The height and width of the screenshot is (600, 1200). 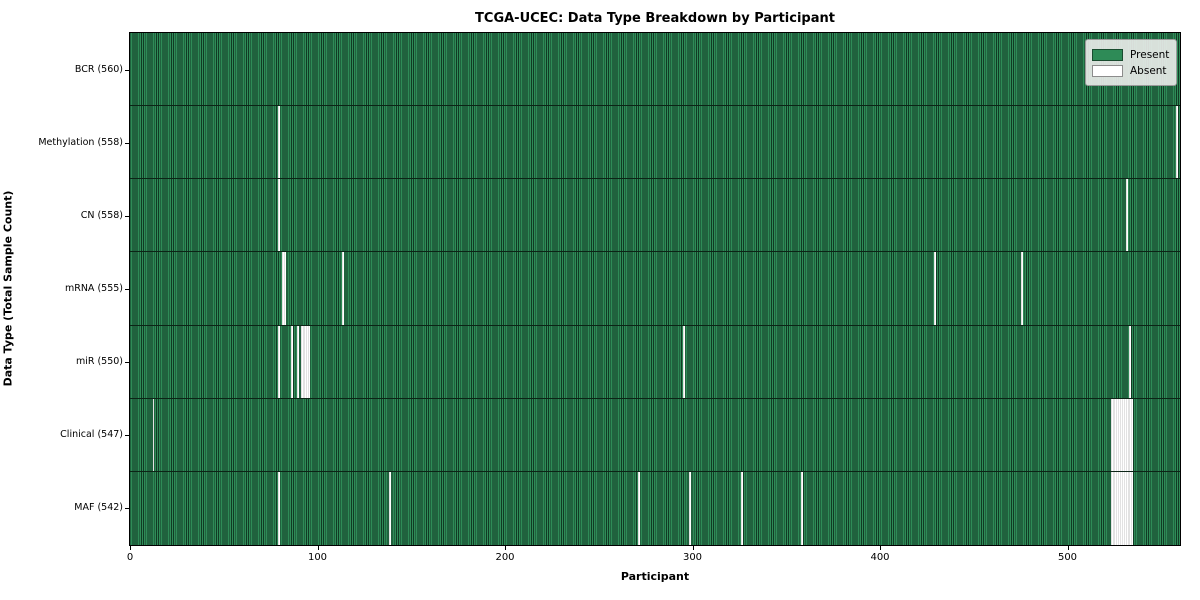 What do you see at coordinates (505, 557) in the screenshot?
I see `x-tick-label: 200` at bounding box center [505, 557].